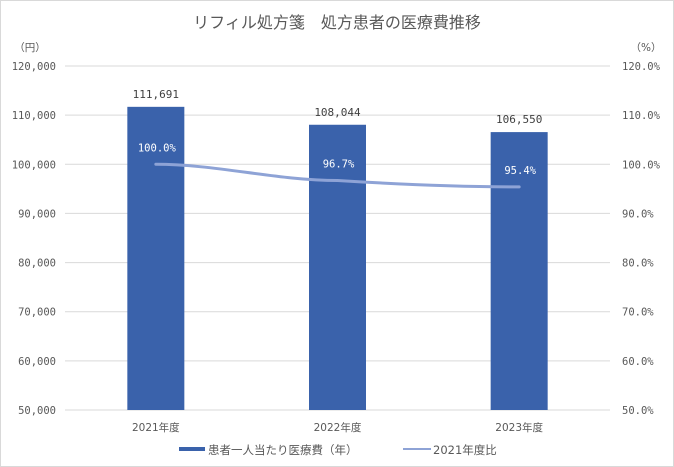 The width and height of the screenshot is (674, 467). What do you see at coordinates (337, 175) in the screenshot?
I see `series-line` at bounding box center [337, 175].